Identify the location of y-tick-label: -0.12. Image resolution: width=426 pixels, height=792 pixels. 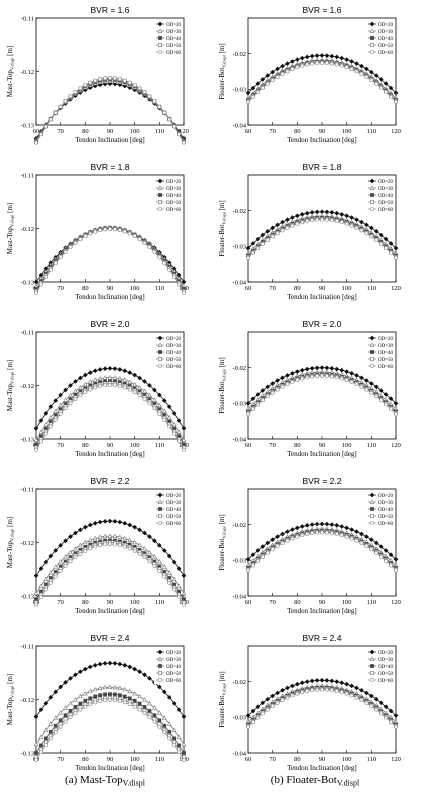
(27, 543).